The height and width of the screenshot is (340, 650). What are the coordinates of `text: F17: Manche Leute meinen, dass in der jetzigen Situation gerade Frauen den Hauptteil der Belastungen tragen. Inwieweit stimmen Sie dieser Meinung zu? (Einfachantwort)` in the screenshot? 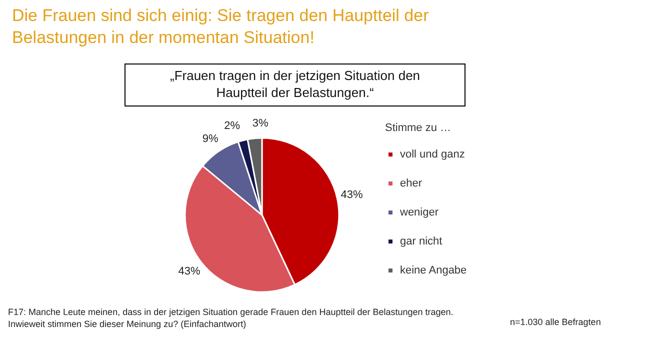 It's located at (231, 318).